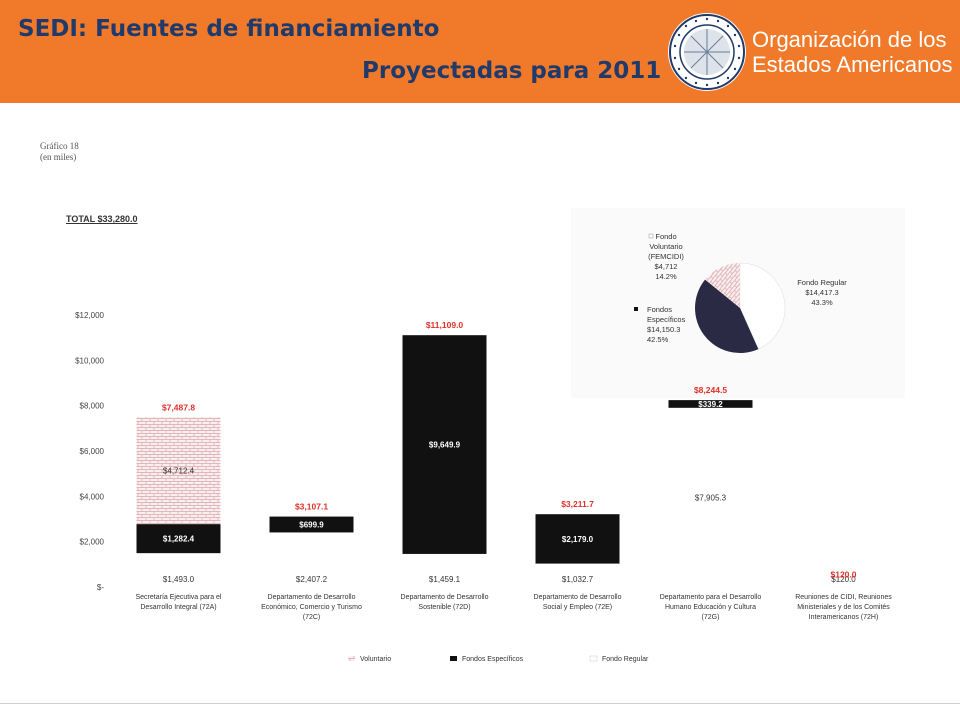 The height and width of the screenshot is (720, 960). What do you see at coordinates (493, 659) in the screenshot?
I see `legend-label: Fondos Específicos` at bounding box center [493, 659].